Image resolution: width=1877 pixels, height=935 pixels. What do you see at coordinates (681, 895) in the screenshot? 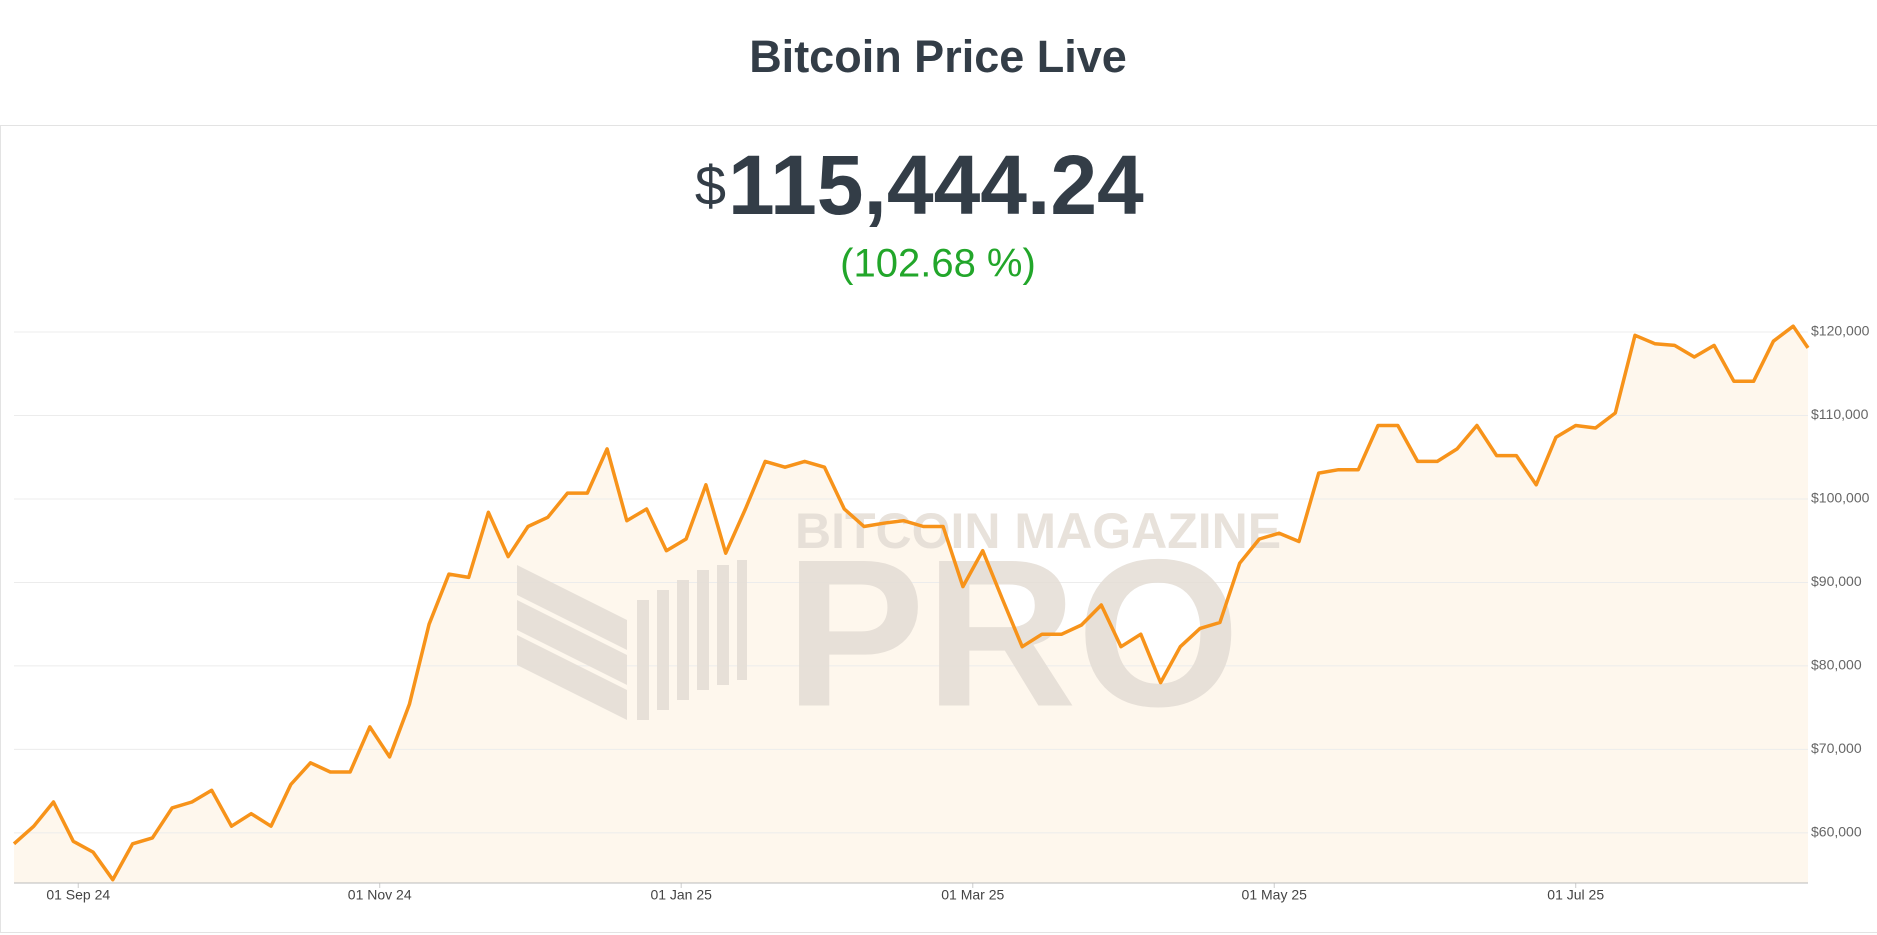
I see `x-tick-label: 01 Jan 25` at bounding box center [681, 895].